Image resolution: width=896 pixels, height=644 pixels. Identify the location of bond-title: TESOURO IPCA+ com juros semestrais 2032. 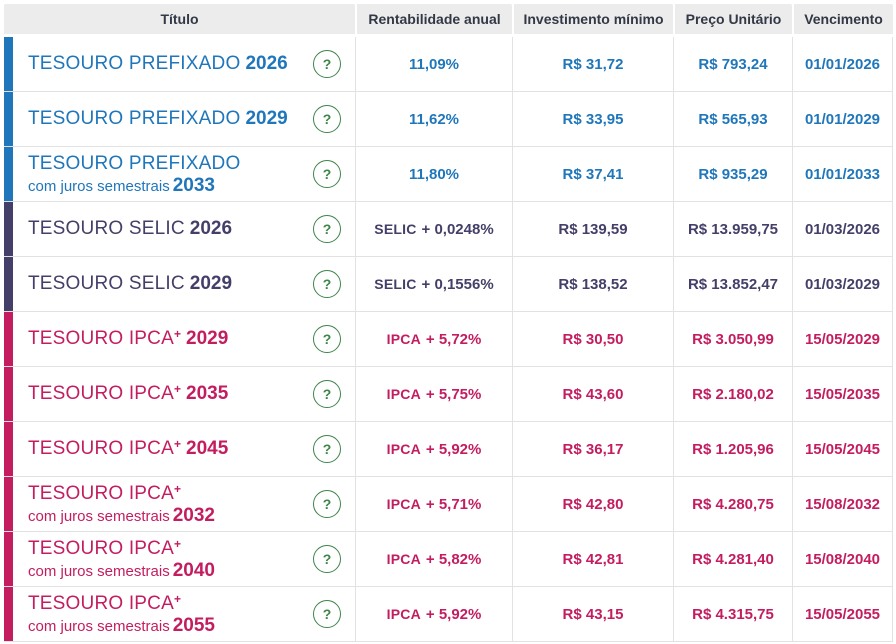
(170, 504).